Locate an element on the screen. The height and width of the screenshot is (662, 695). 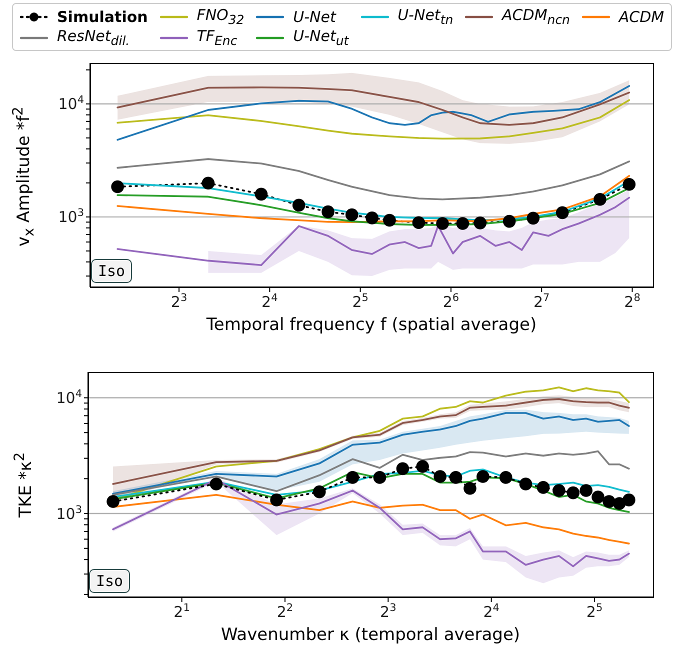
legend-label: ACDM$_{ncn}$ is located at coordinates (536, 16).